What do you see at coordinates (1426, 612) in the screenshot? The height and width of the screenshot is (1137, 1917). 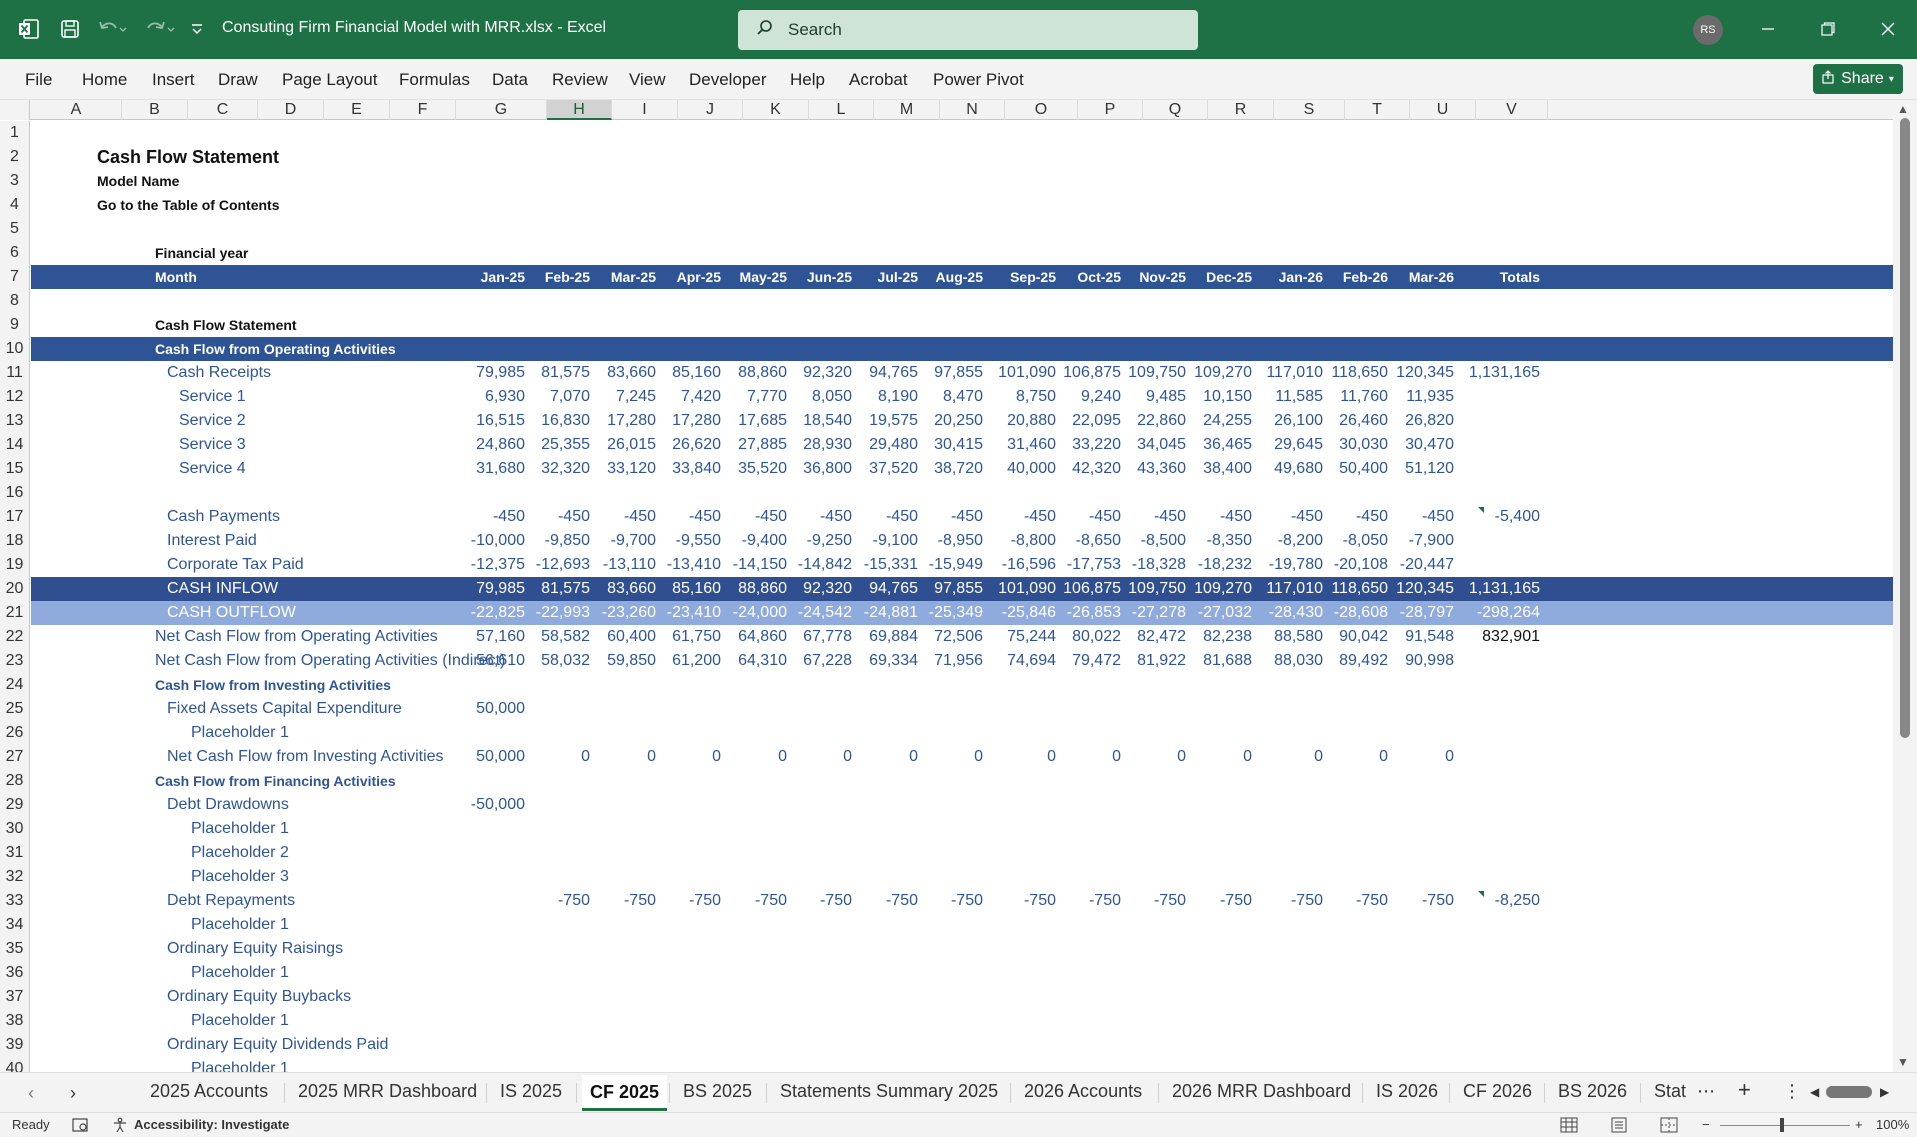 I see `value-cell: -28,797` at bounding box center [1426, 612].